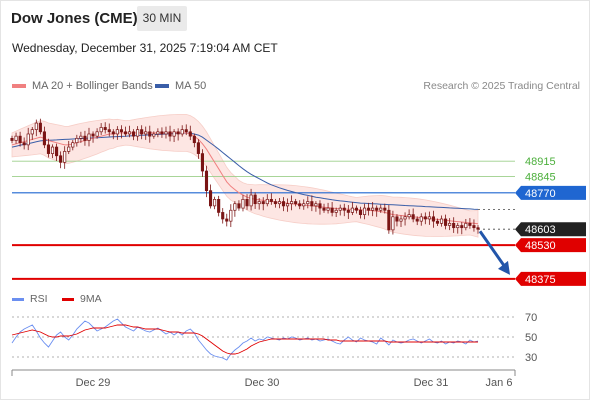  What do you see at coordinates (540, 194) in the screenshot?
I see `level-label-48770: 48770` at bounding box center [540, 194].